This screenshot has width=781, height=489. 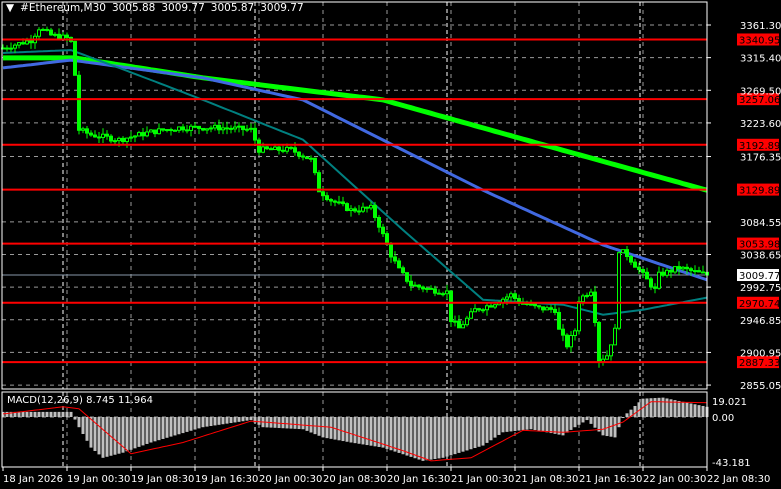 What do you see at coordinates (354, 479) in the screenshot?
I see `time-tick-label: 20 Jan 08:30` at bounding box center [354, 479].